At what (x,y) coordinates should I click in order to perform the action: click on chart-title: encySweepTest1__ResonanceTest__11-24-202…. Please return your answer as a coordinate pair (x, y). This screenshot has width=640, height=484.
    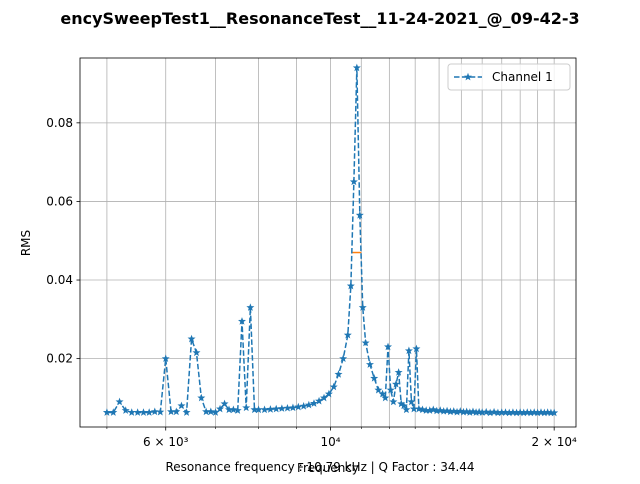
    Looking at the image, I should click on (319, 18).